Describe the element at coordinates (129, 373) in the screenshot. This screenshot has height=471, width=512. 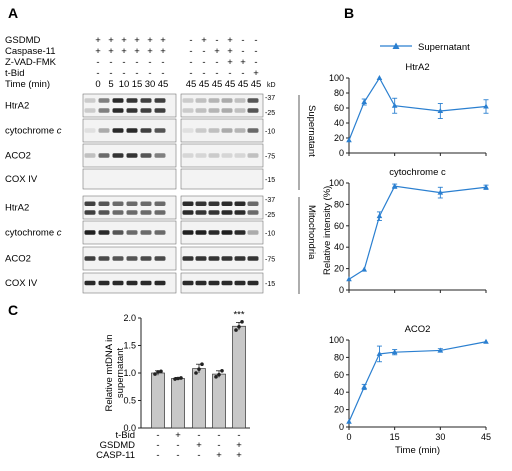
I see `y-tick-label: 1.0` at that location.